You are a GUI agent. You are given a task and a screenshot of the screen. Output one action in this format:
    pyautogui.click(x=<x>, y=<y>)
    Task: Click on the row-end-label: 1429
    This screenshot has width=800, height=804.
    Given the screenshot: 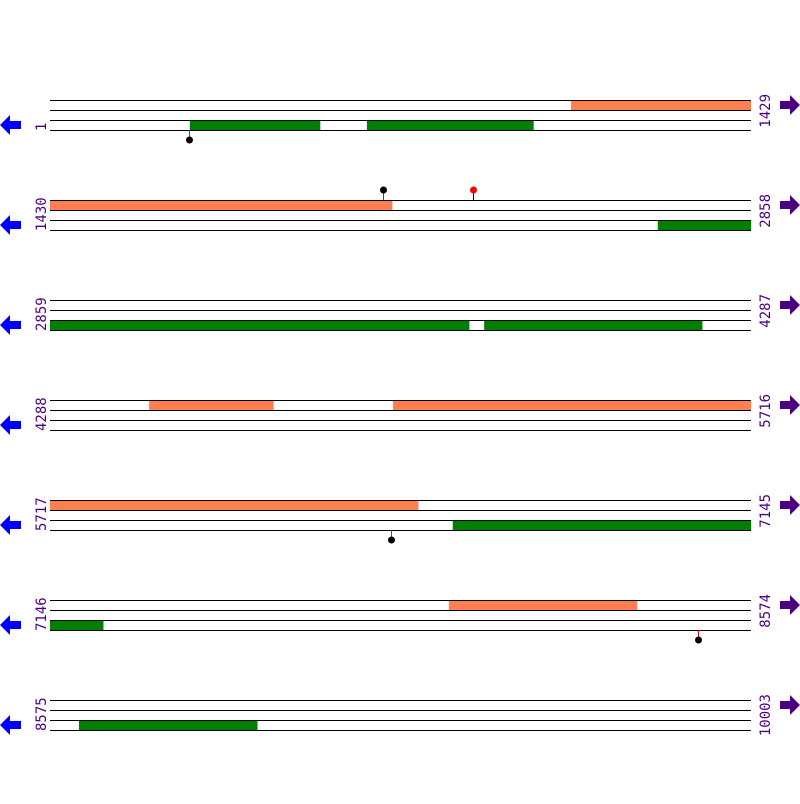 What is the action you would take?
    pyautogui.click(x=766, y=111)
    